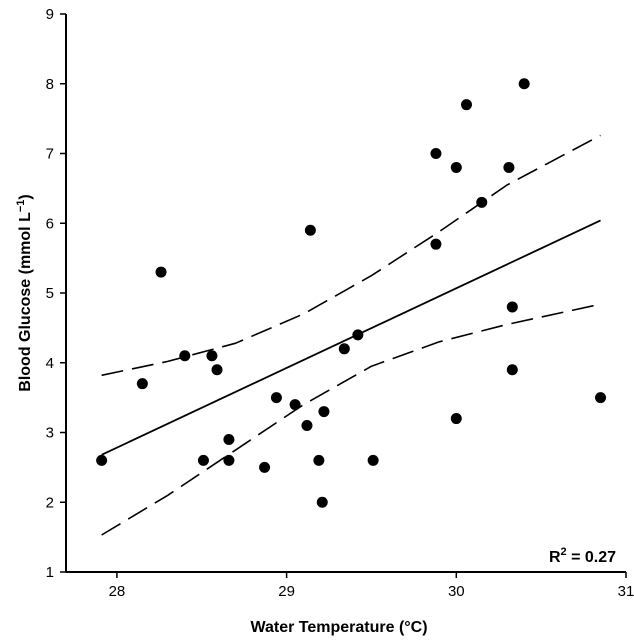 The image size is (634, 640). What do you see at coordinates (286, 591) in the screenshot?
I see `x-tick-label: 29` at bounding box center [286, 591].